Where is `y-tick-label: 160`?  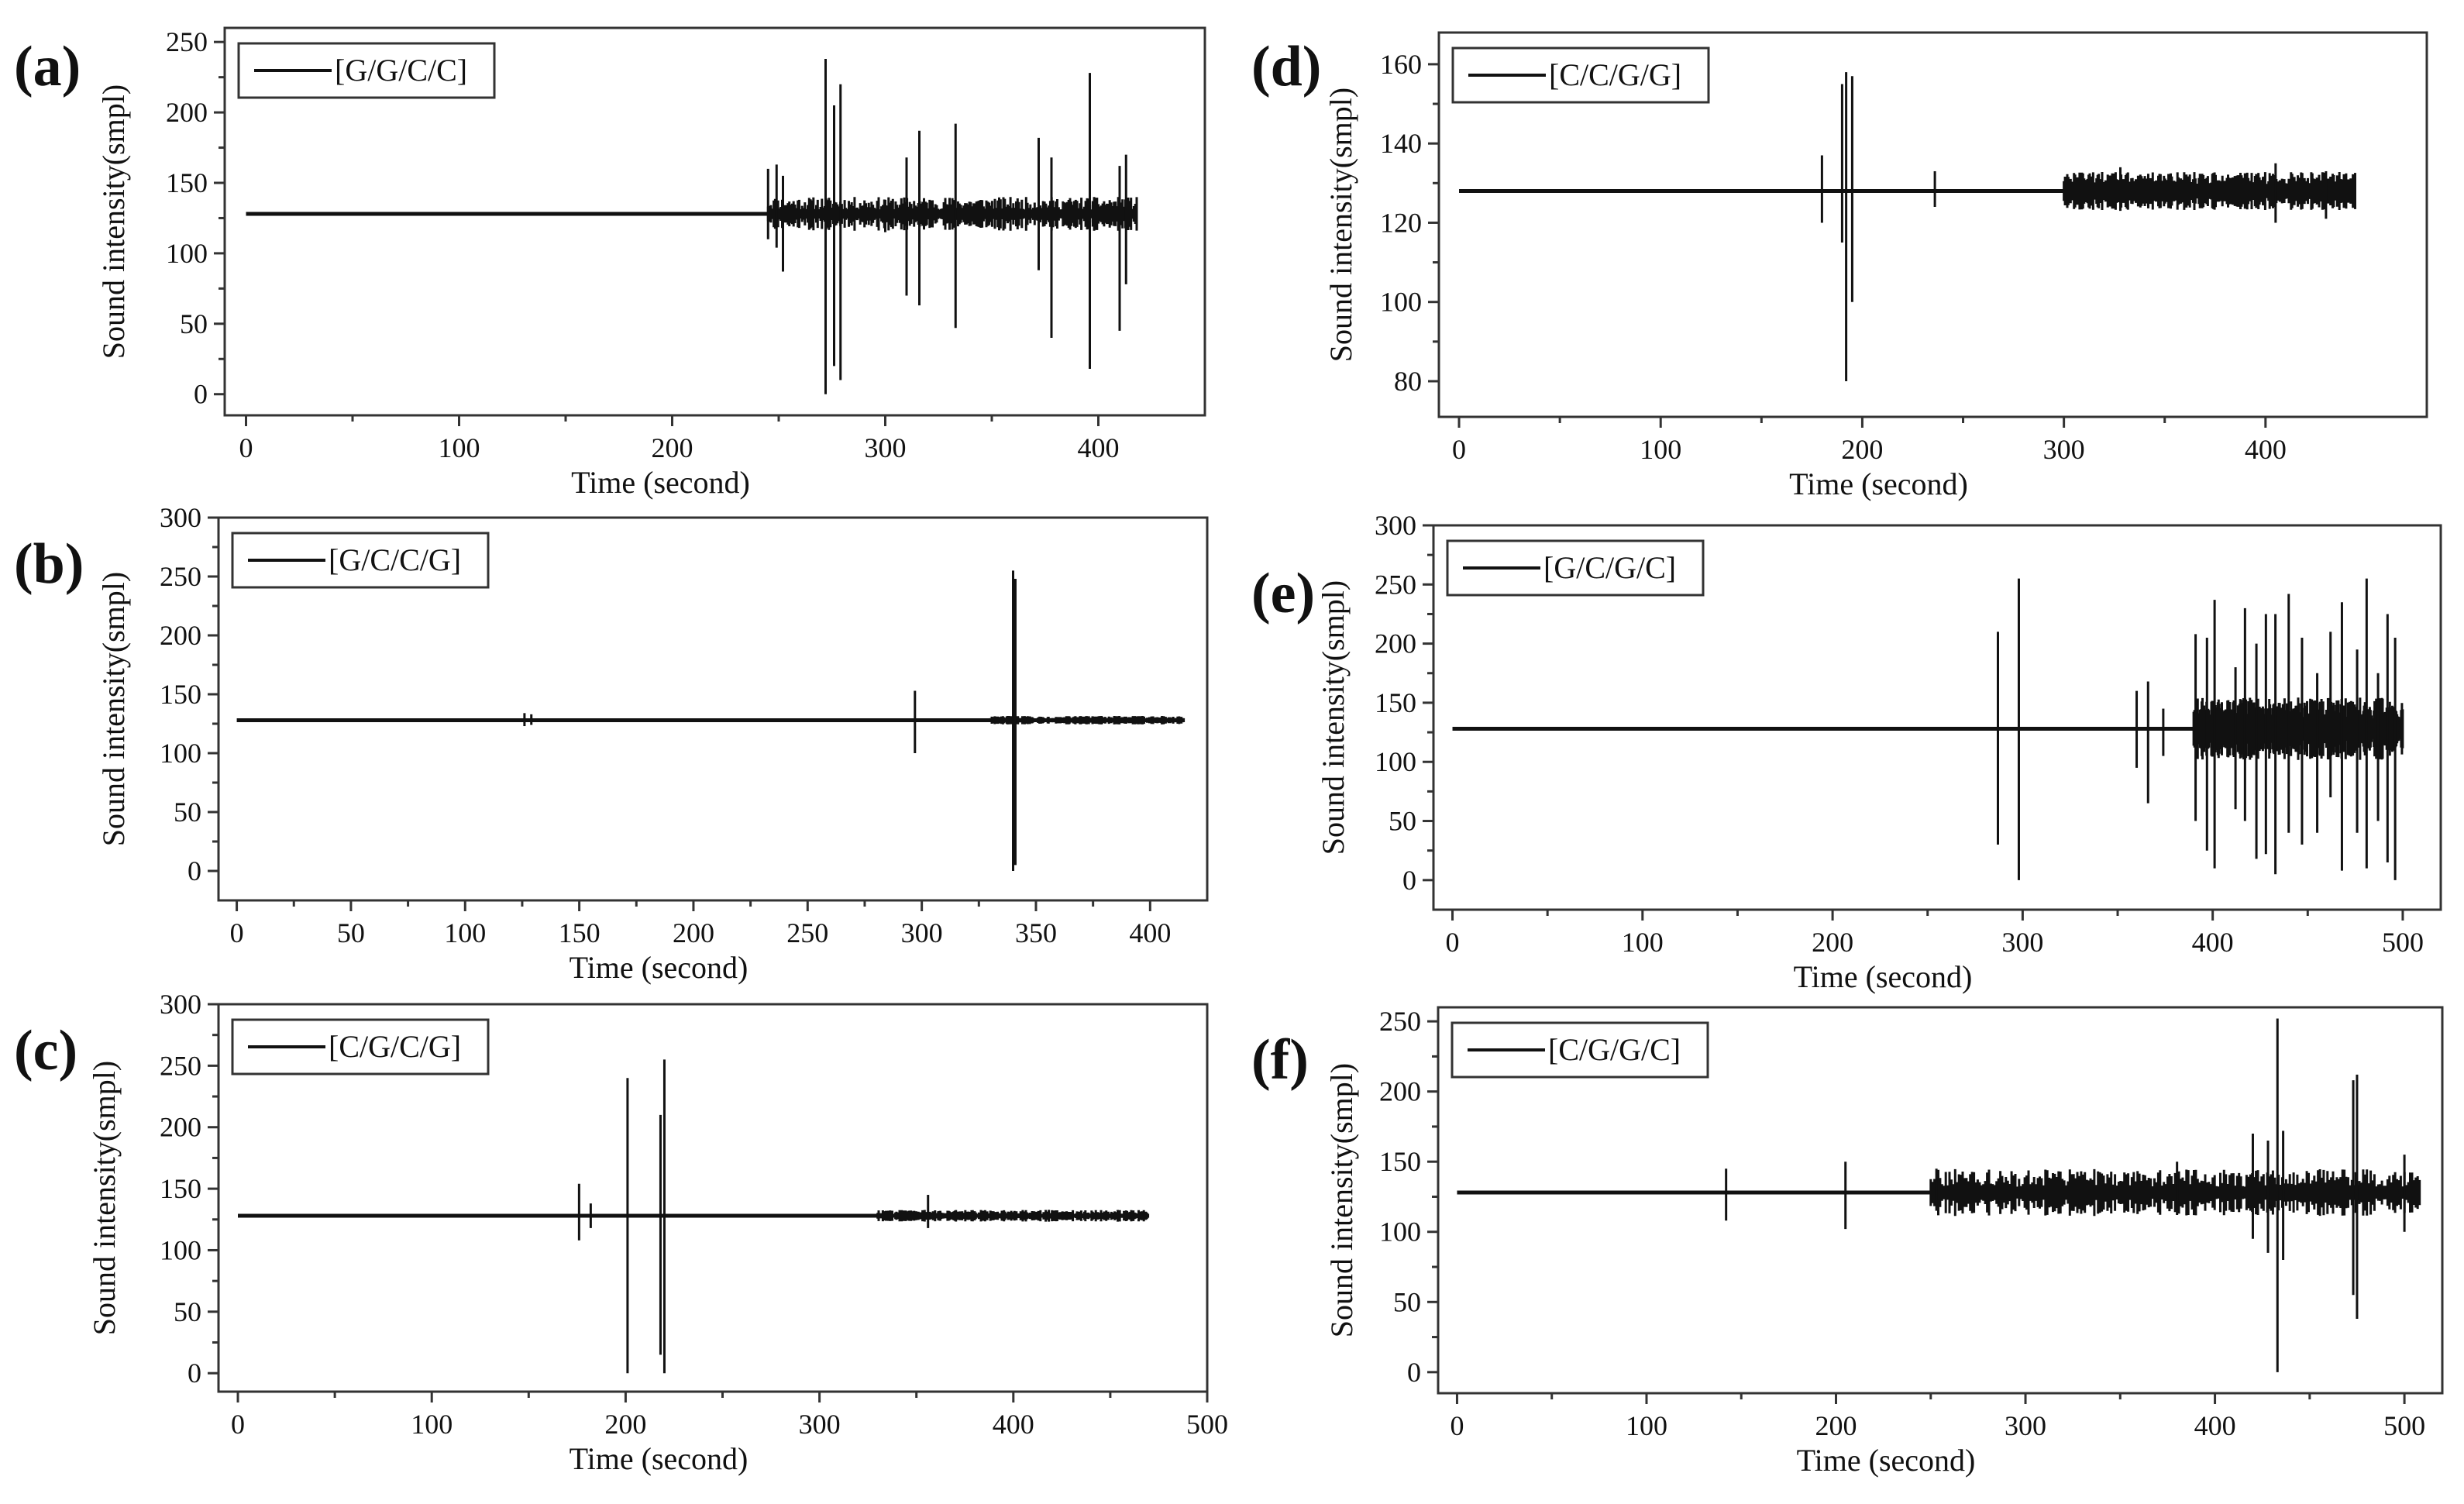
y-tick-label: 160 is located at coordinates (1401, 65).